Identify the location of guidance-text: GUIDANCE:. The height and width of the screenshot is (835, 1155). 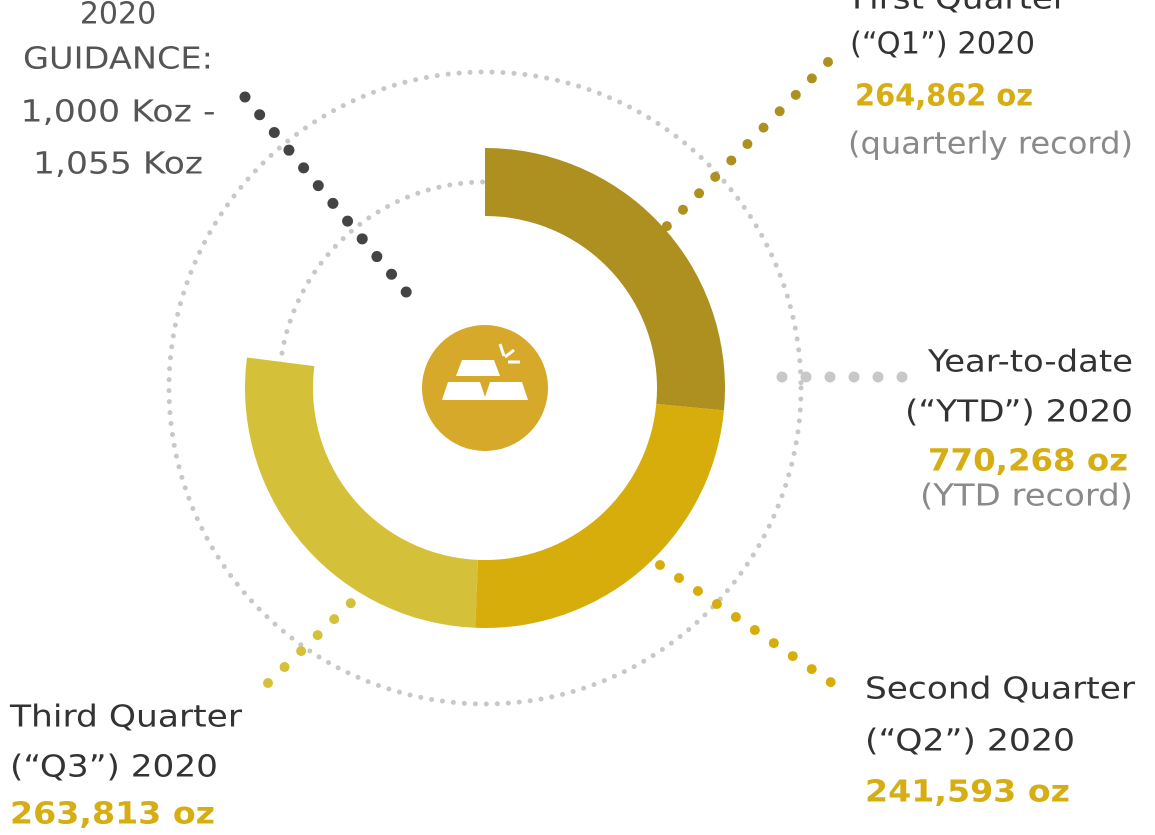
(118, 59).